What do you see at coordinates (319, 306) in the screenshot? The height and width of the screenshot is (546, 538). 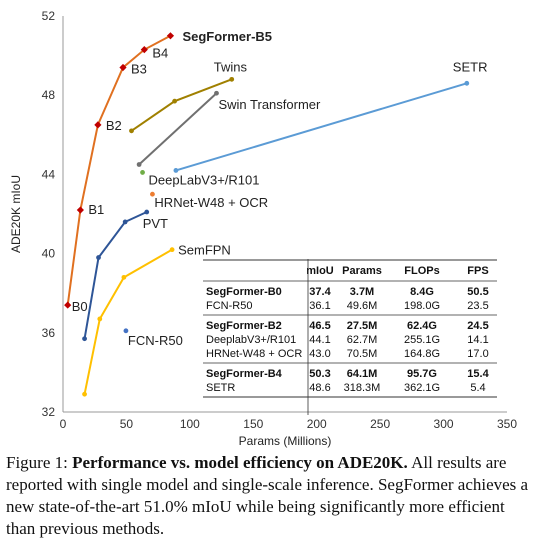 I see `table-cell: 36.1` at bounding box center [319, 306].